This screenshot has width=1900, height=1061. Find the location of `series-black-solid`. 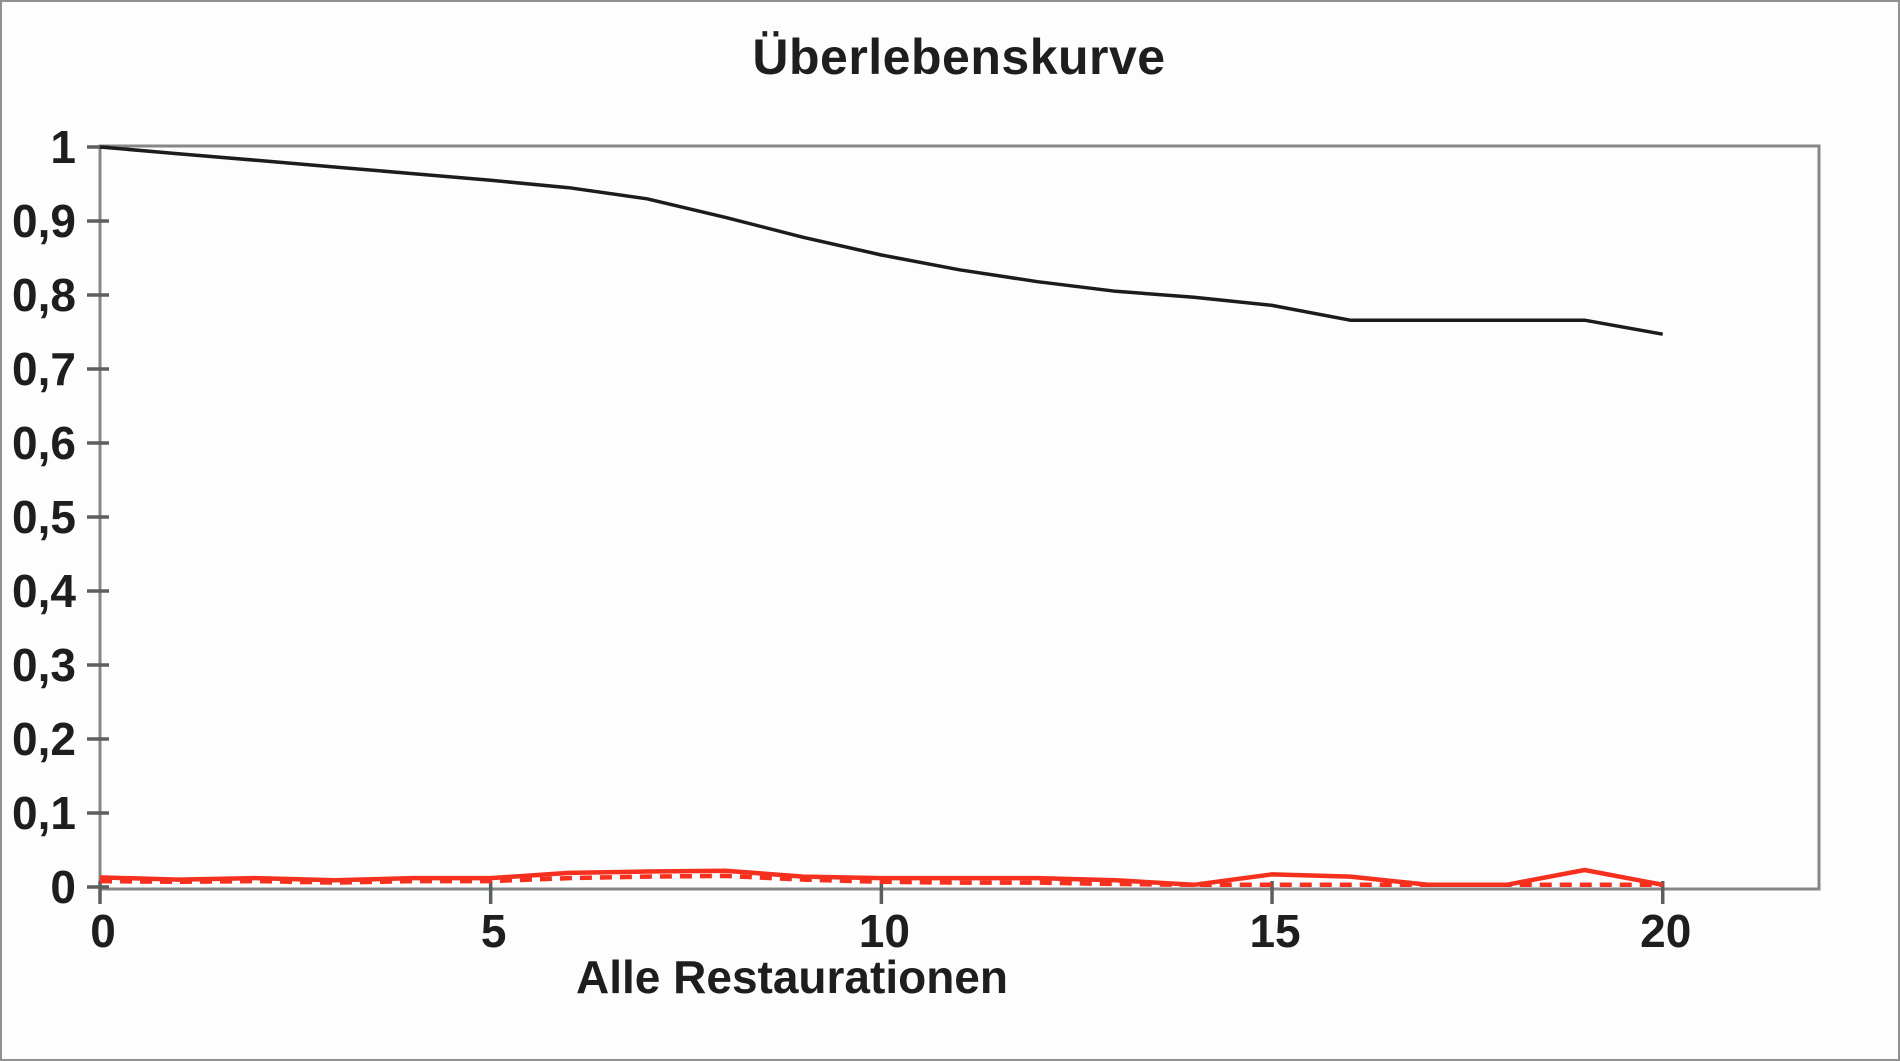

series-black-solid is located at coordinates (881, 240).